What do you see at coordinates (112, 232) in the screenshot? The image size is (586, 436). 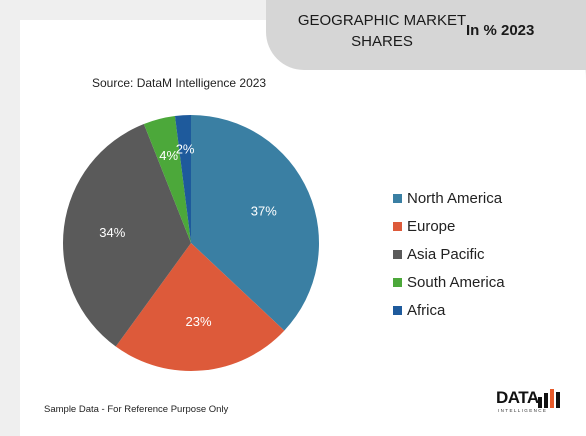 I see `pie-label-asia-pacific: 34%` at bounding box center [112, 232].